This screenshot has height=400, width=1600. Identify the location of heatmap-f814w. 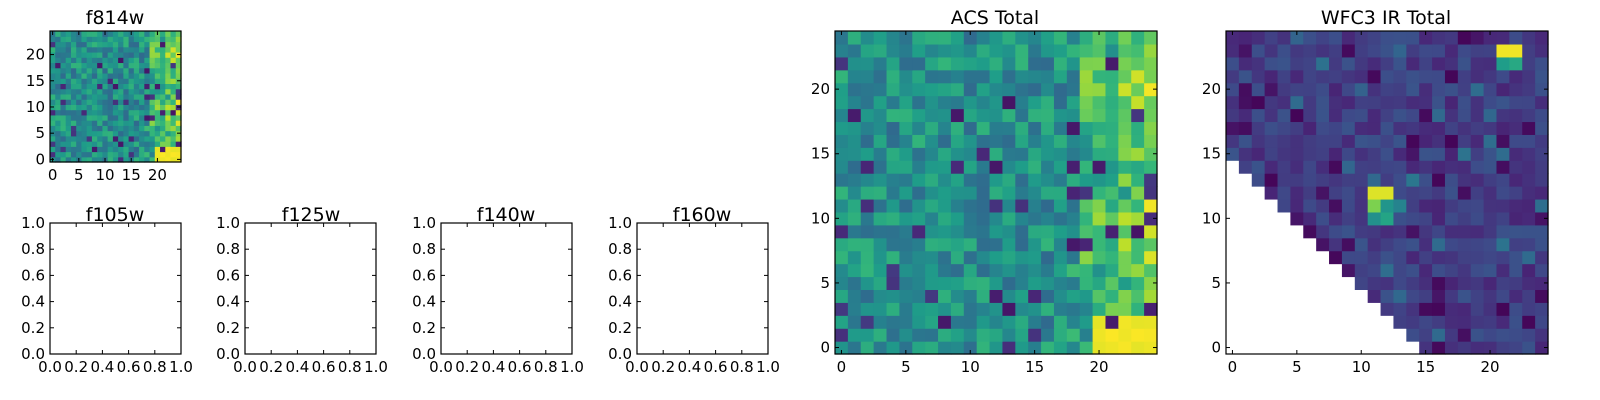
(116, 97).